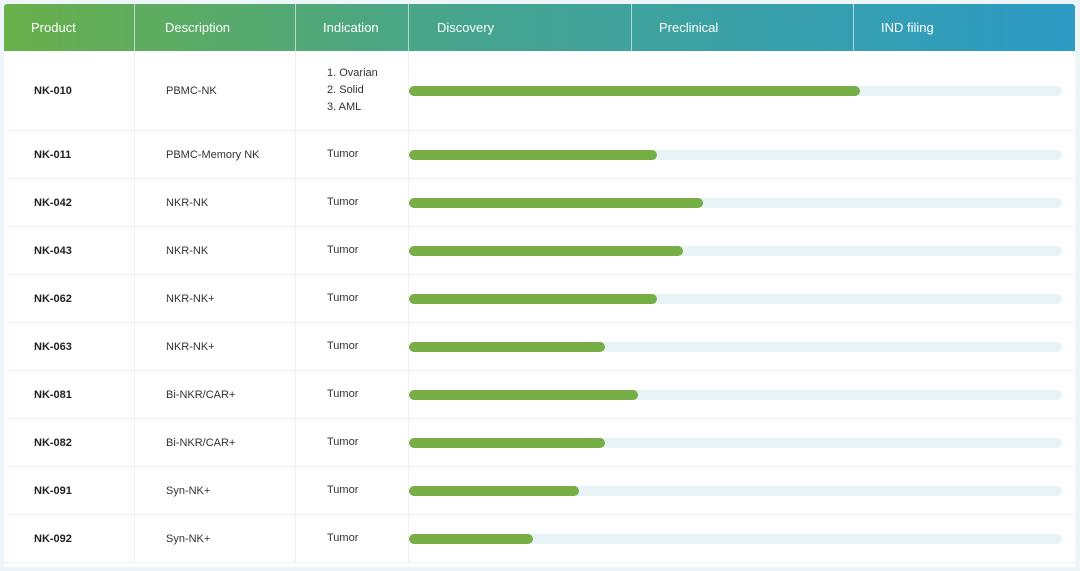 This screenshot has height=571, width=1080. What do you see at coordinates (742, 27) in the screenshot?
I see `column-header: Preclinical` at bounding box center [742, 27].